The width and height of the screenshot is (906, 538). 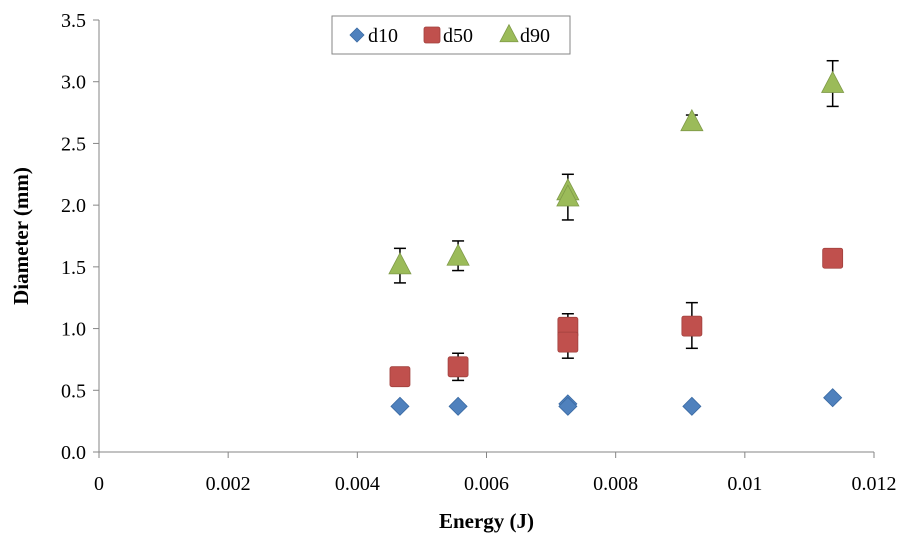 I want to click on y-tick-label: 0.0, so click(x=73, y=453).